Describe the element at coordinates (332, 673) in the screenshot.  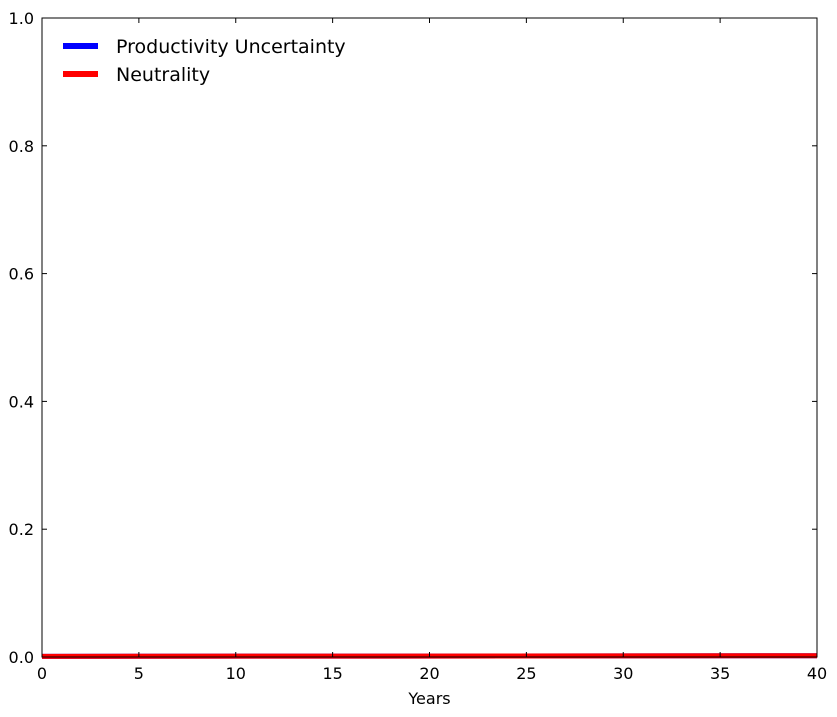
I see `x-tick-label: 15` at that location.